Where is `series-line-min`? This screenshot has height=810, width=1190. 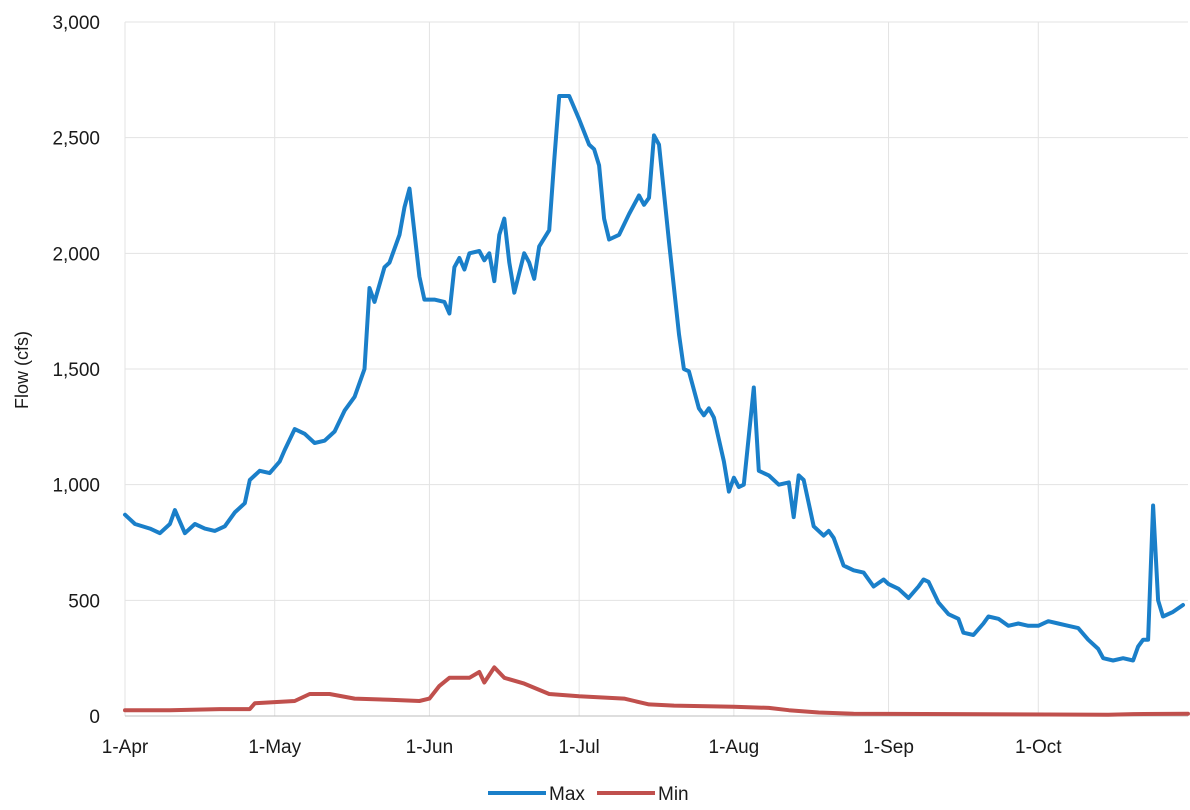 series-line-min is located at coordinates (656, 691).